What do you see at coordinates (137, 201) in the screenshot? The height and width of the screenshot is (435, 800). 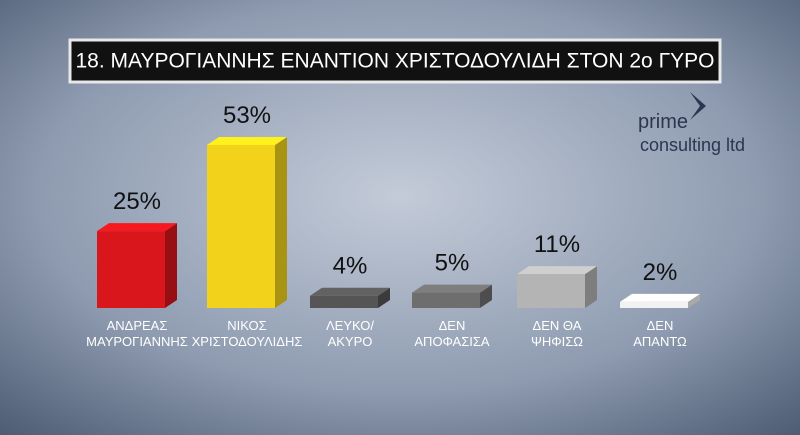 I see `value-label: 25%` at bounding box center [137, 201].